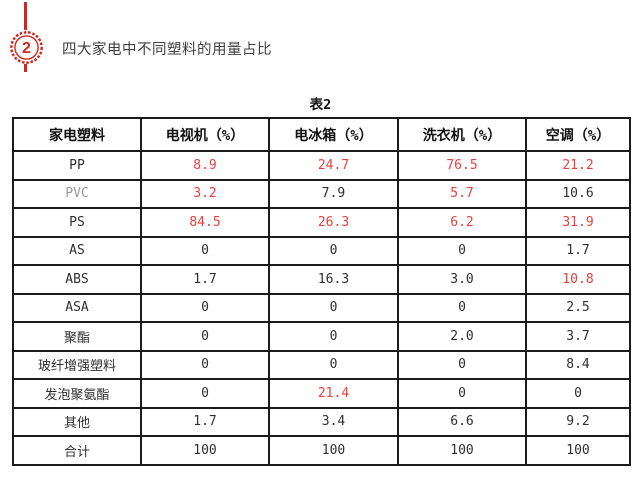 The image size is (638, 495). Describe the element at coordinates (77, 364) in the screenshot. I see `row-label: 玻纤增强塑料` at that location.